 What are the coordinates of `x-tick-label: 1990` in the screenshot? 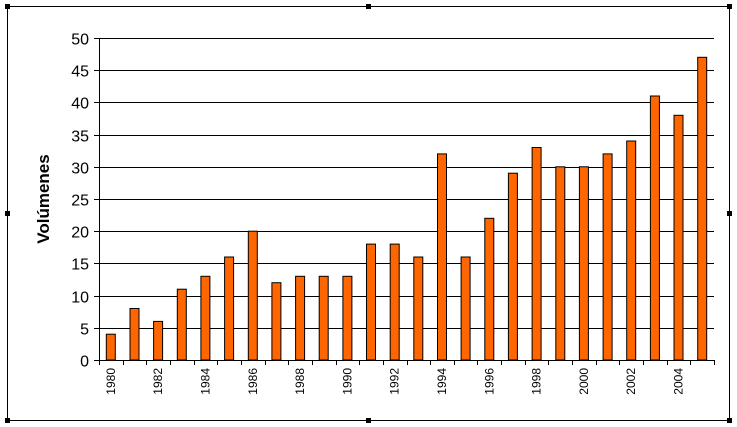 It's located at (347, 381).